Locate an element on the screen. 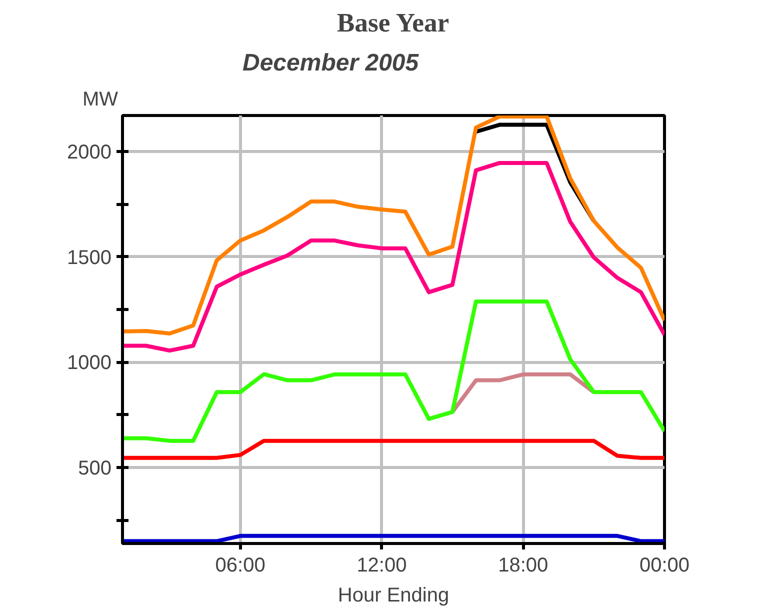  chart-title: Base Year is located at coordinates (393, 23).